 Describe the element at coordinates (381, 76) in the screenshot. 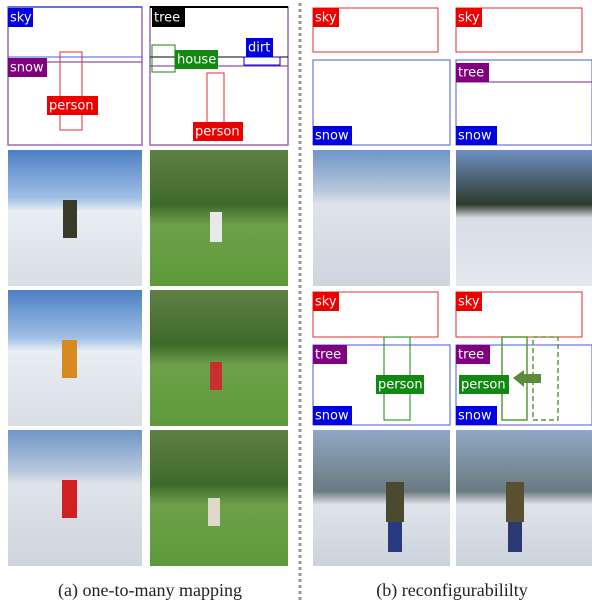

I see `layout-panel: sky snow` at that location.